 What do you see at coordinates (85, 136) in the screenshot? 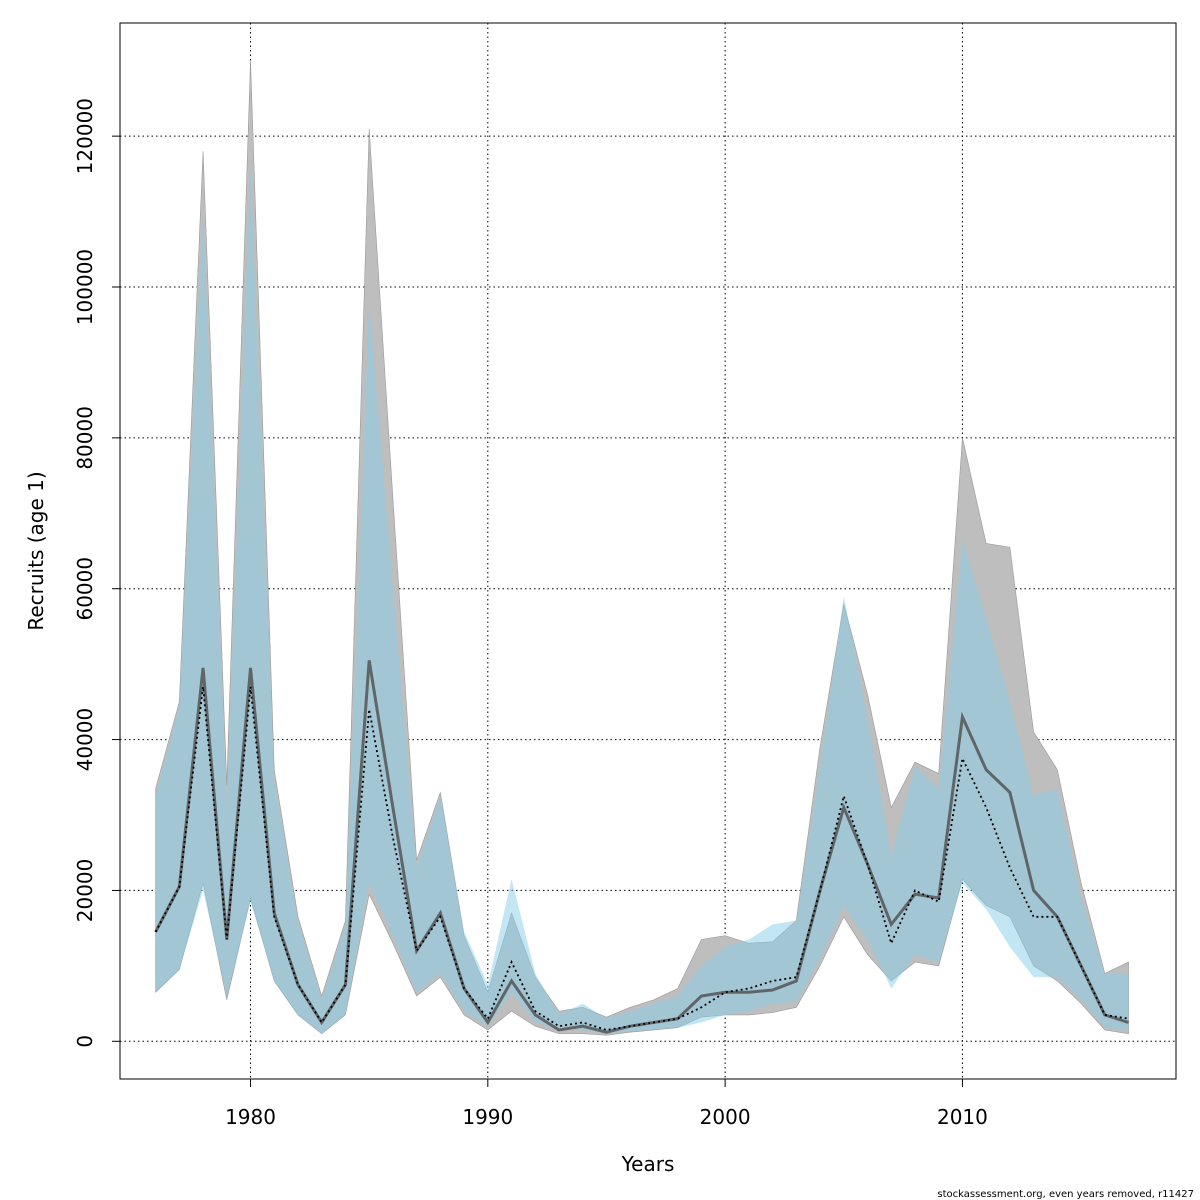
I see `y-tick-label: 120000` at bounding box center [85, 136].